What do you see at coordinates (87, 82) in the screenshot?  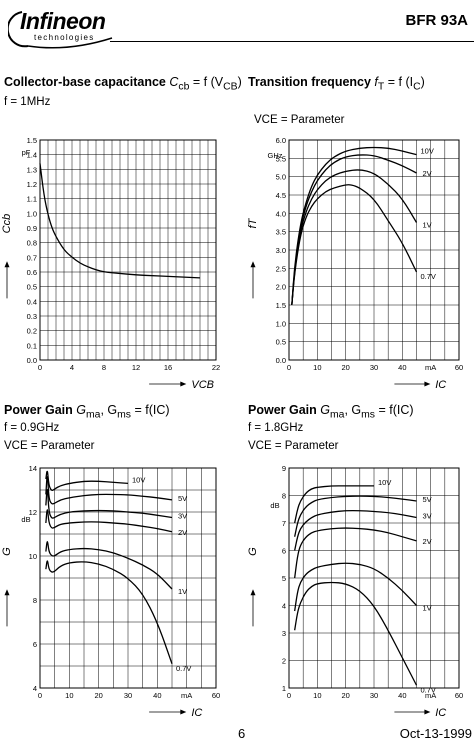 I see `panel-1-title-prefix: Collector-base capacitance` at bounding box center [87, 82].